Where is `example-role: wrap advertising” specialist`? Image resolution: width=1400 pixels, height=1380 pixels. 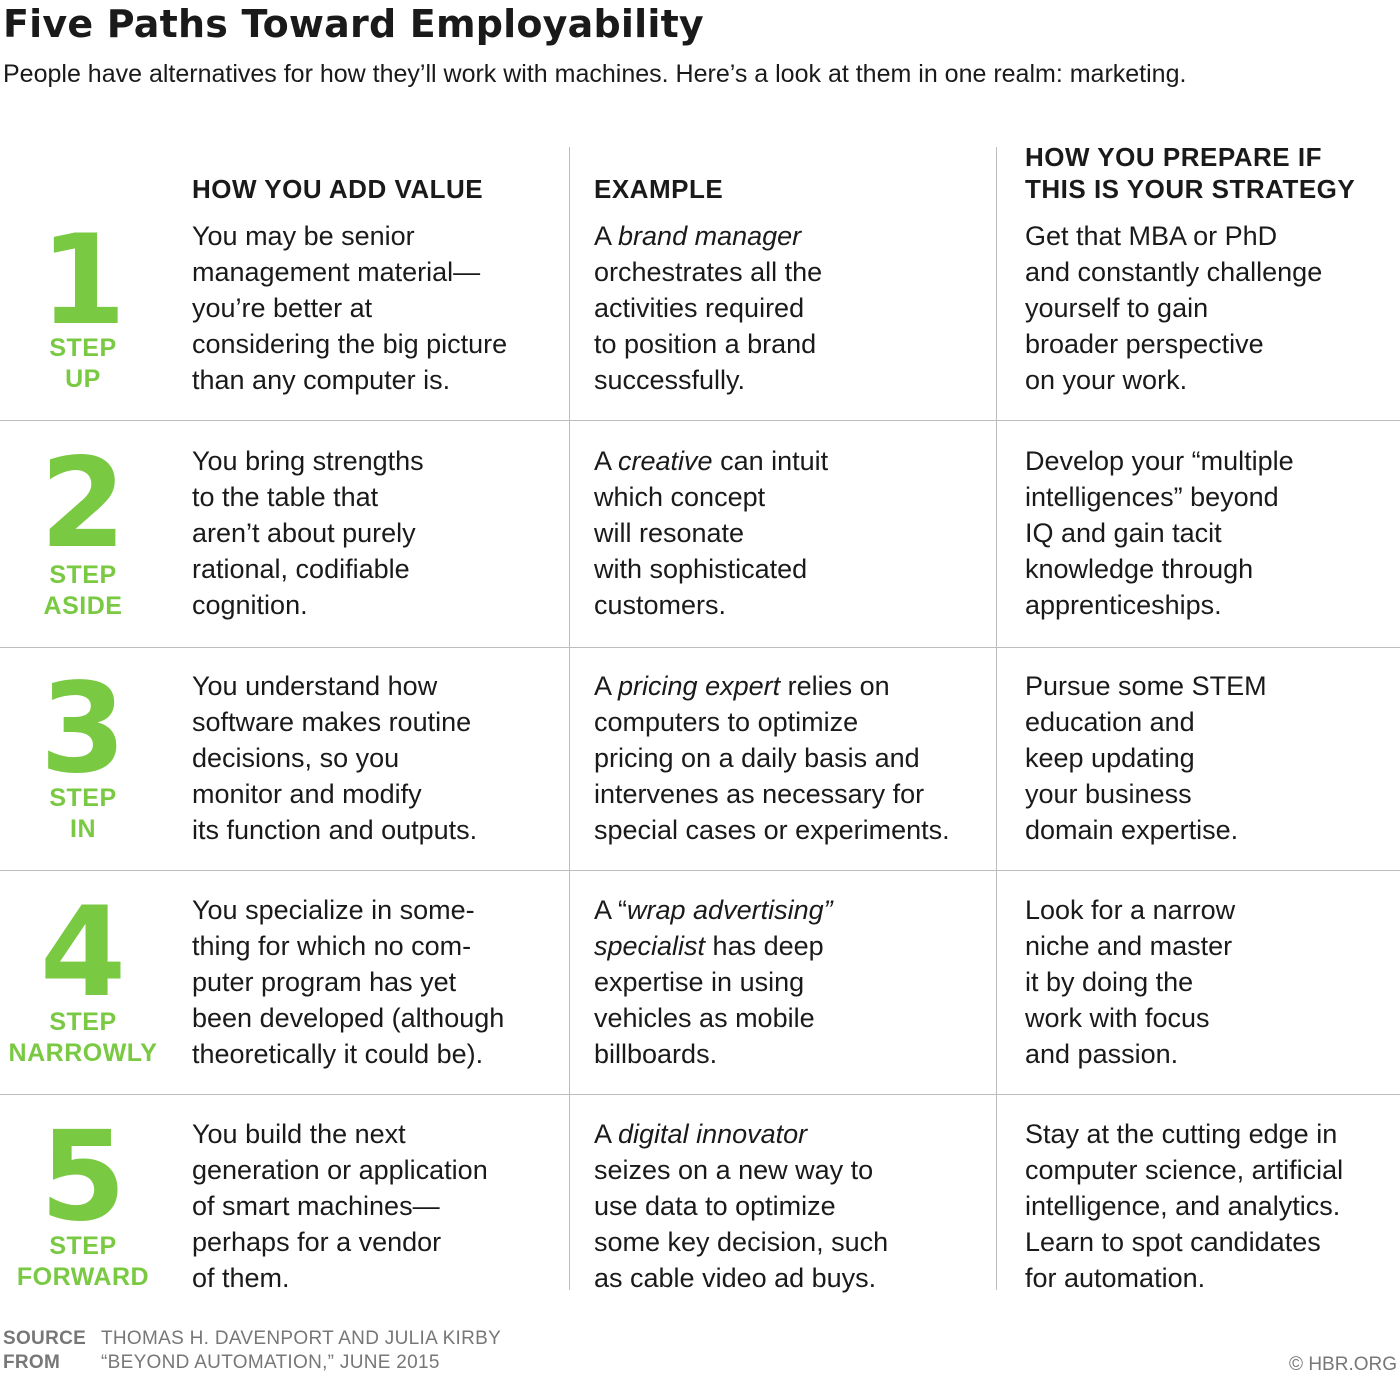 example-role: wrap advertising” specialist is located at coordinates (713, 928).